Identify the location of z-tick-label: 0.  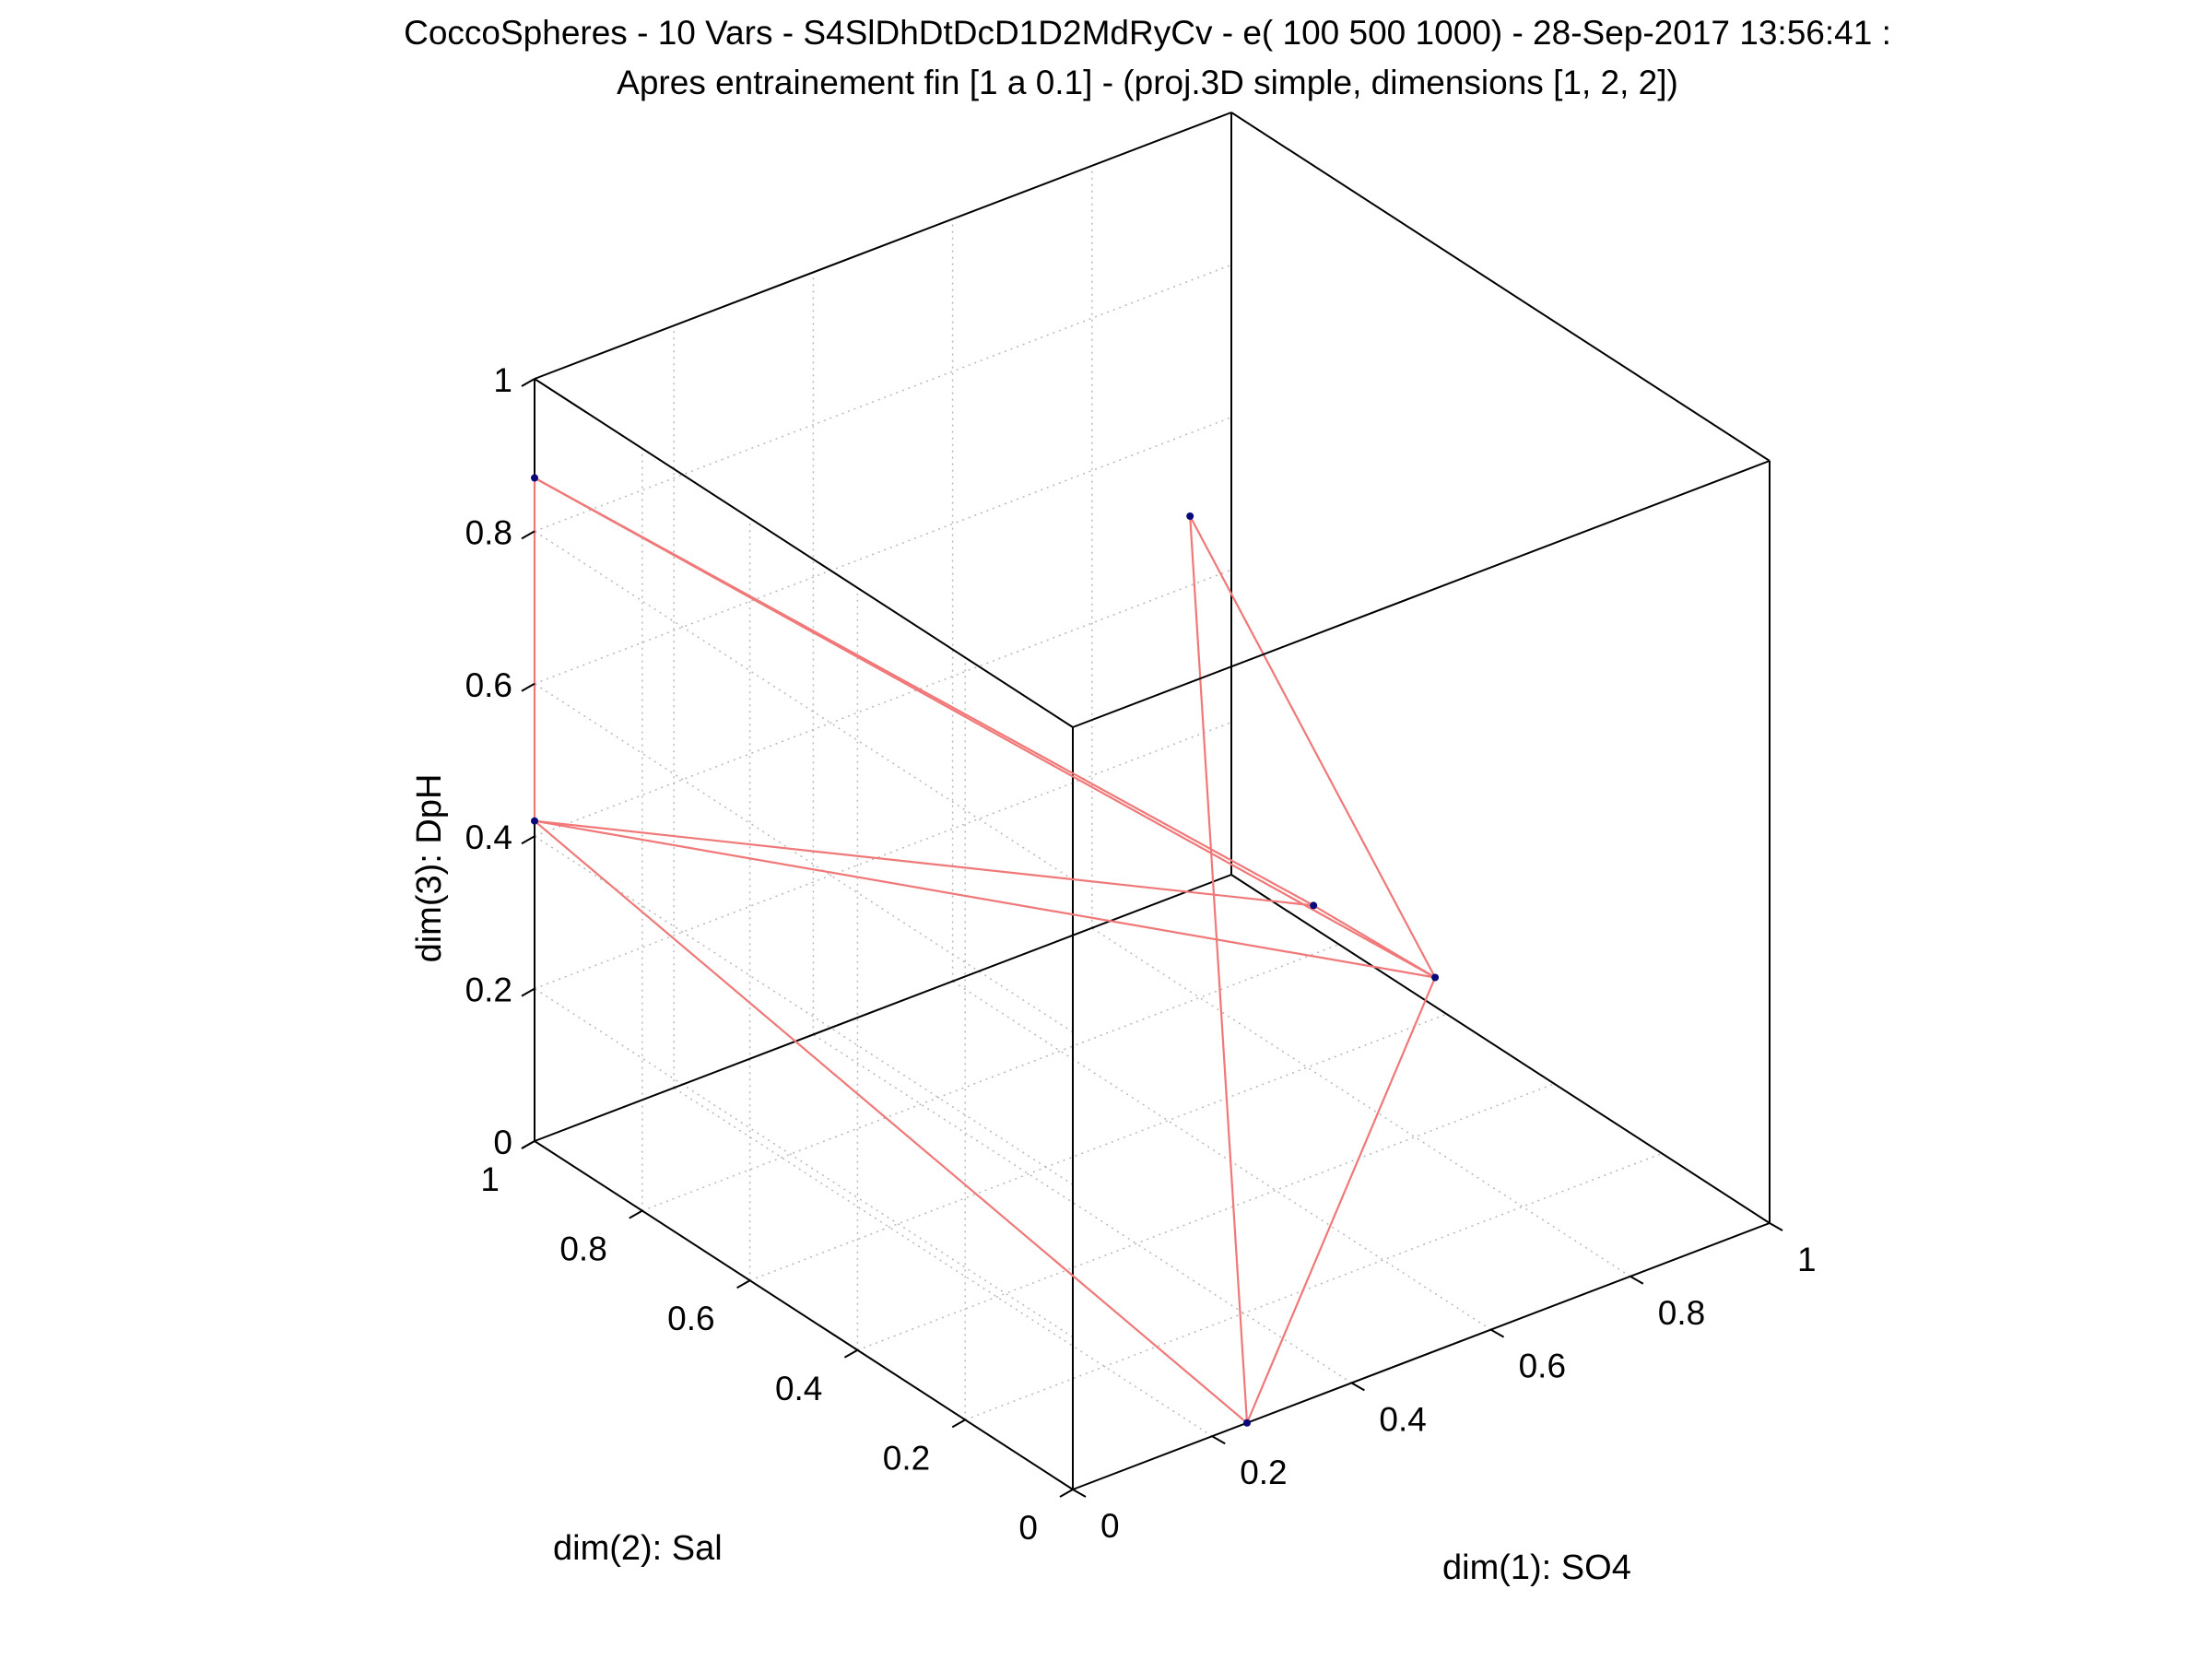
(502, 1142).